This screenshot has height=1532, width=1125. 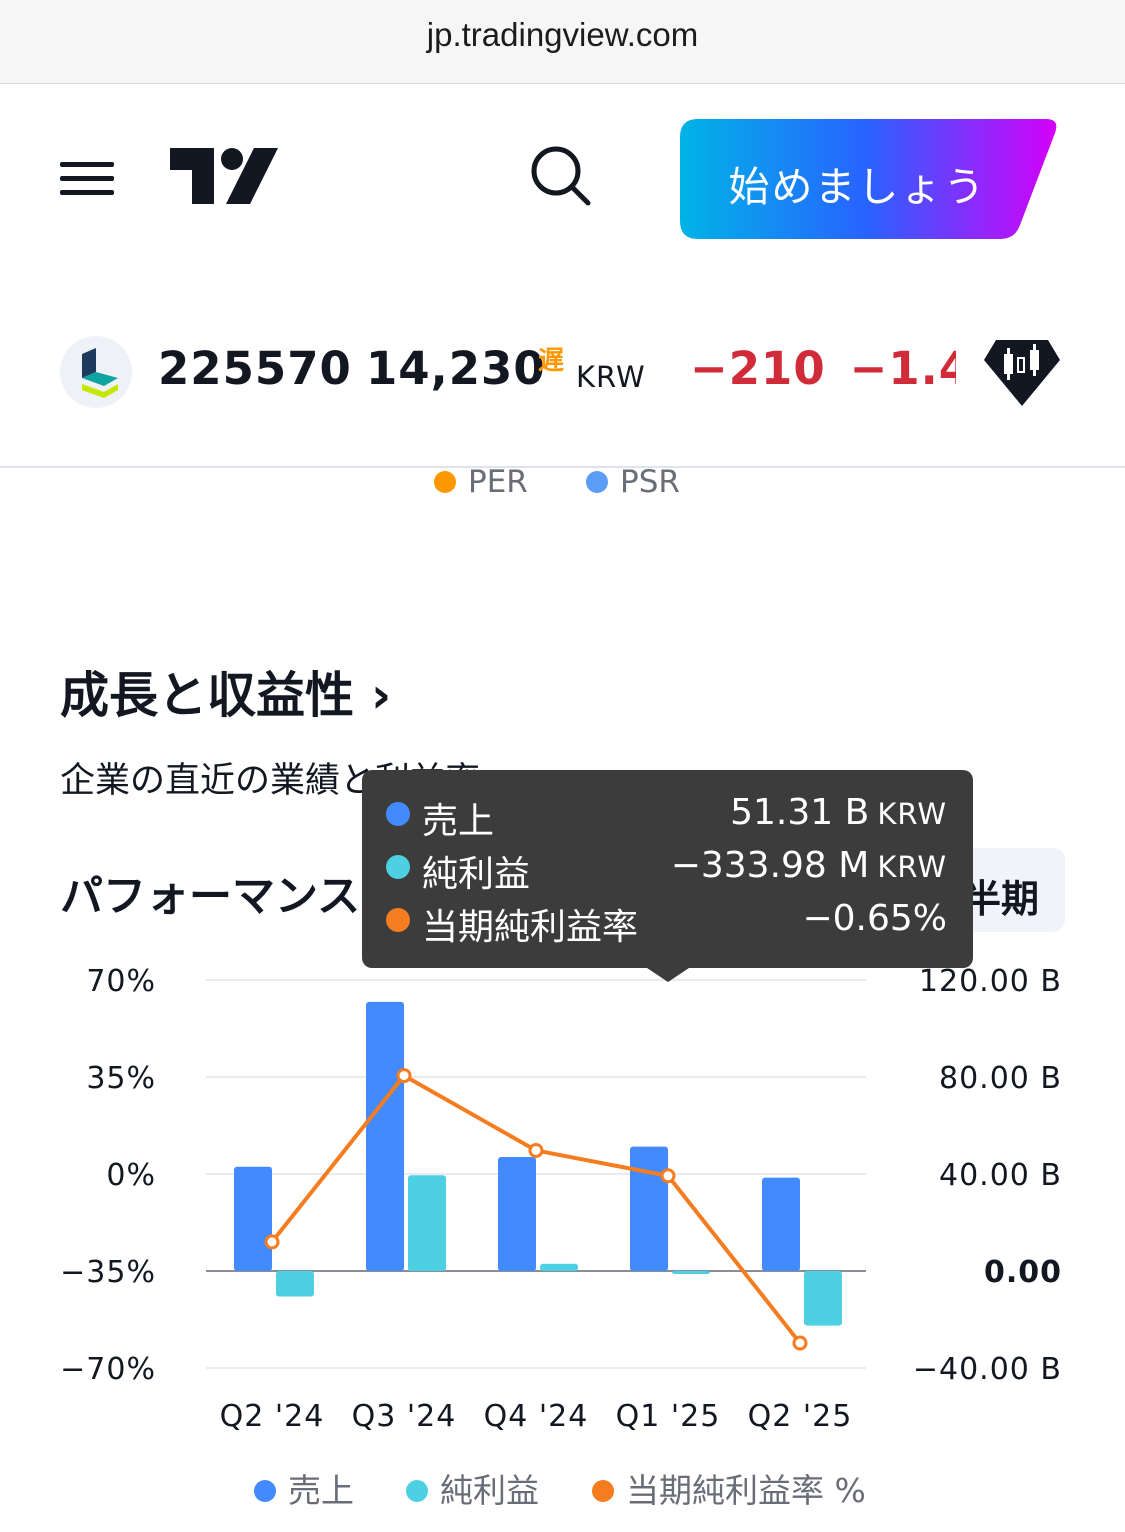 What do you see at coordinates (536, 1416) in the screenshot?
I see `x-axis-tick: Q4 '24` at bounding box center [536, 1416].